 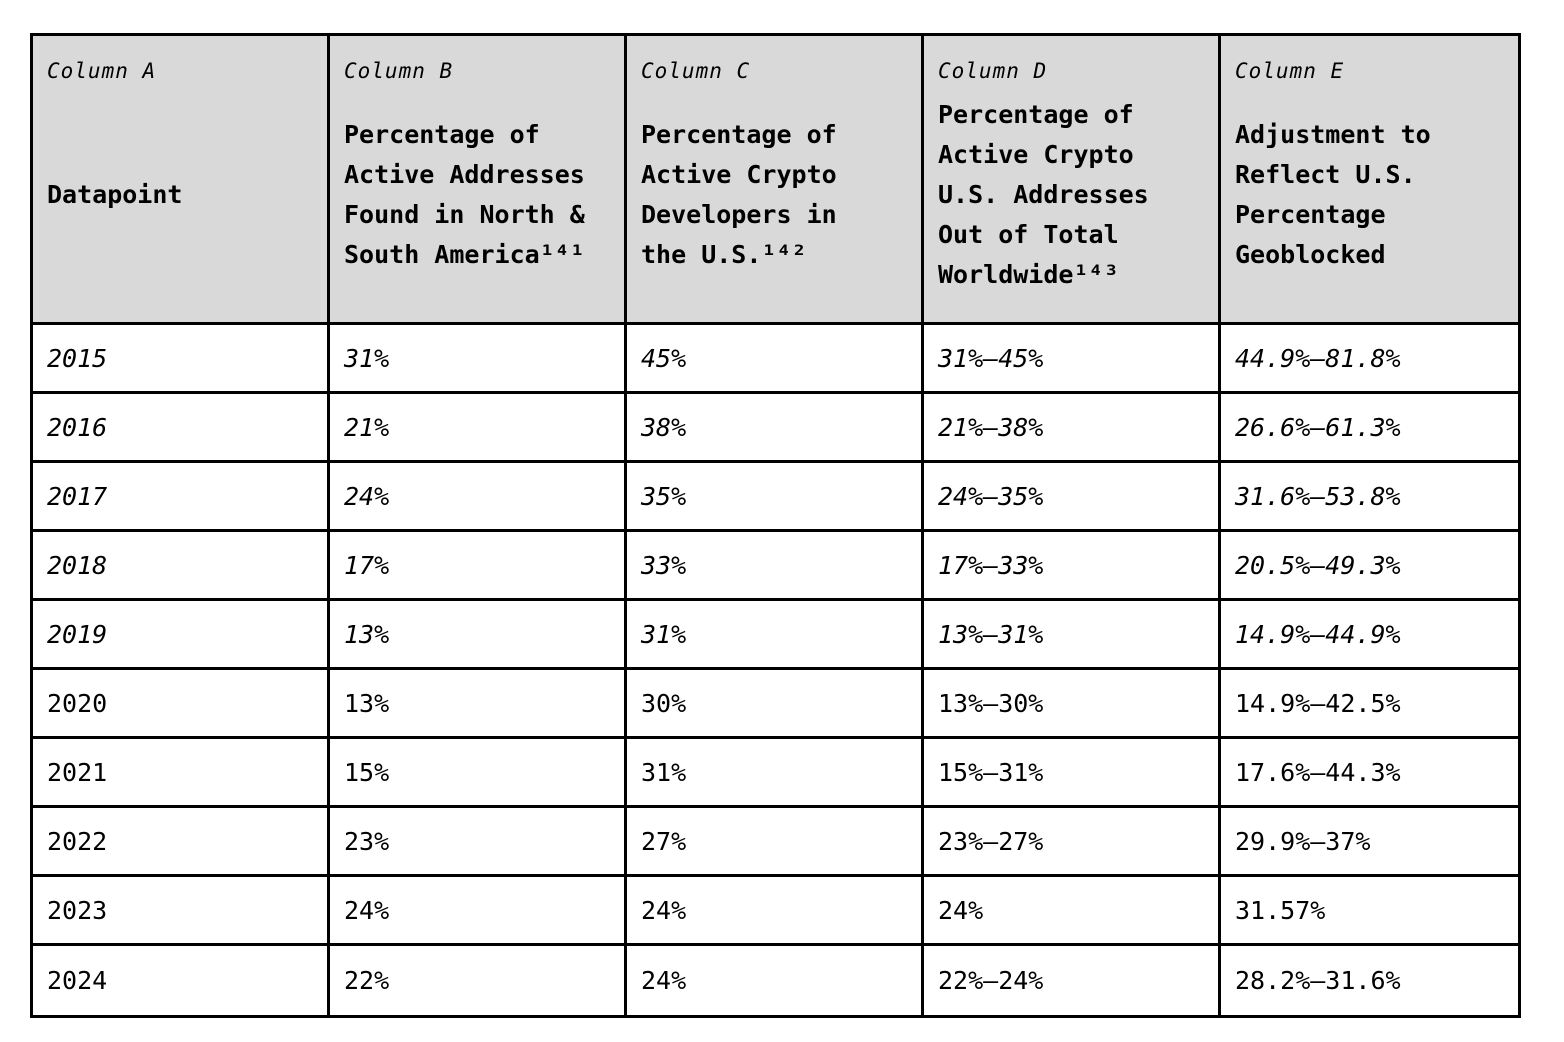 I want to click on column-b-label: Column B, so click(x=399, y=71).